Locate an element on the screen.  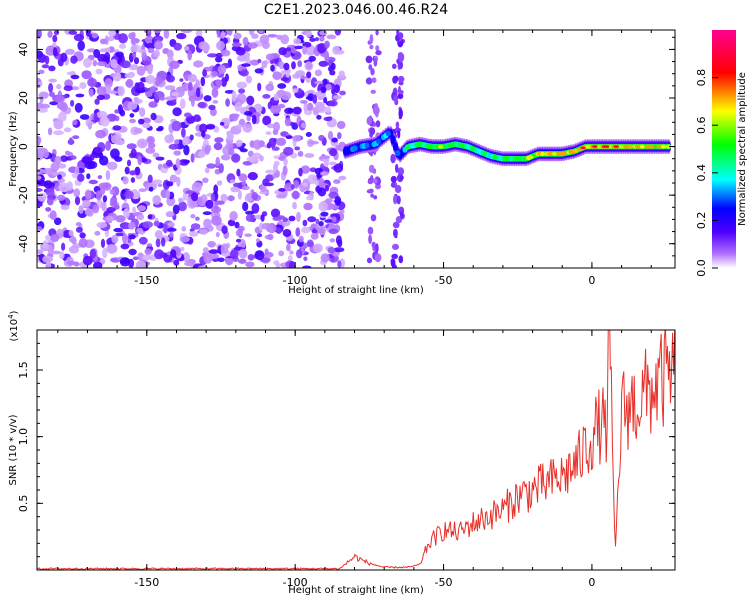
snr-y-multiplier-exp: 4 is located at coordinates (11, 316).